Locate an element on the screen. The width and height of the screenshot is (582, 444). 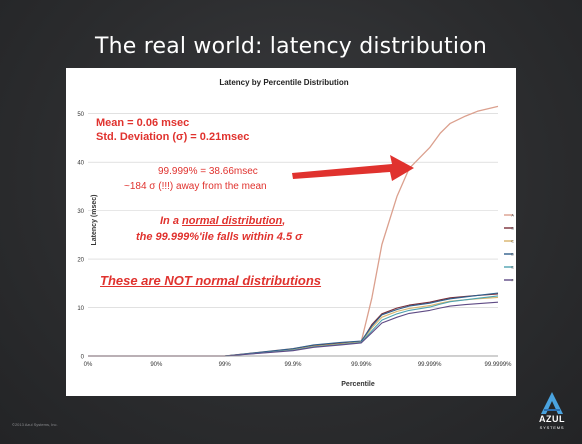
series-line-F is located at coordinates (293, 329).